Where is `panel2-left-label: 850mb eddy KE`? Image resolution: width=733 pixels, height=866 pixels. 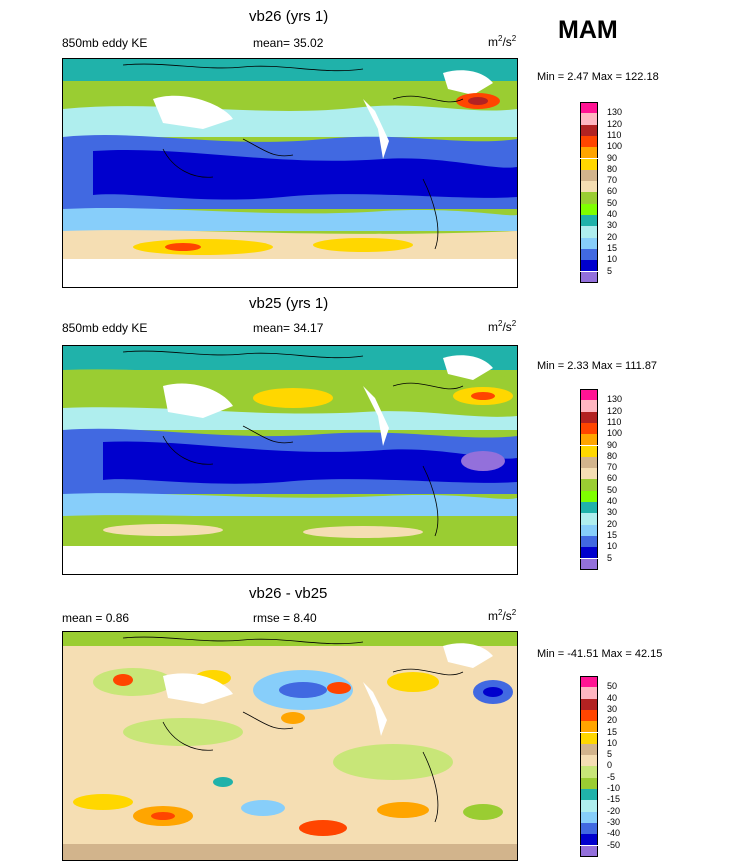
panel2-left-label: 850mb eddy KE is located at coordinates (105, 328).